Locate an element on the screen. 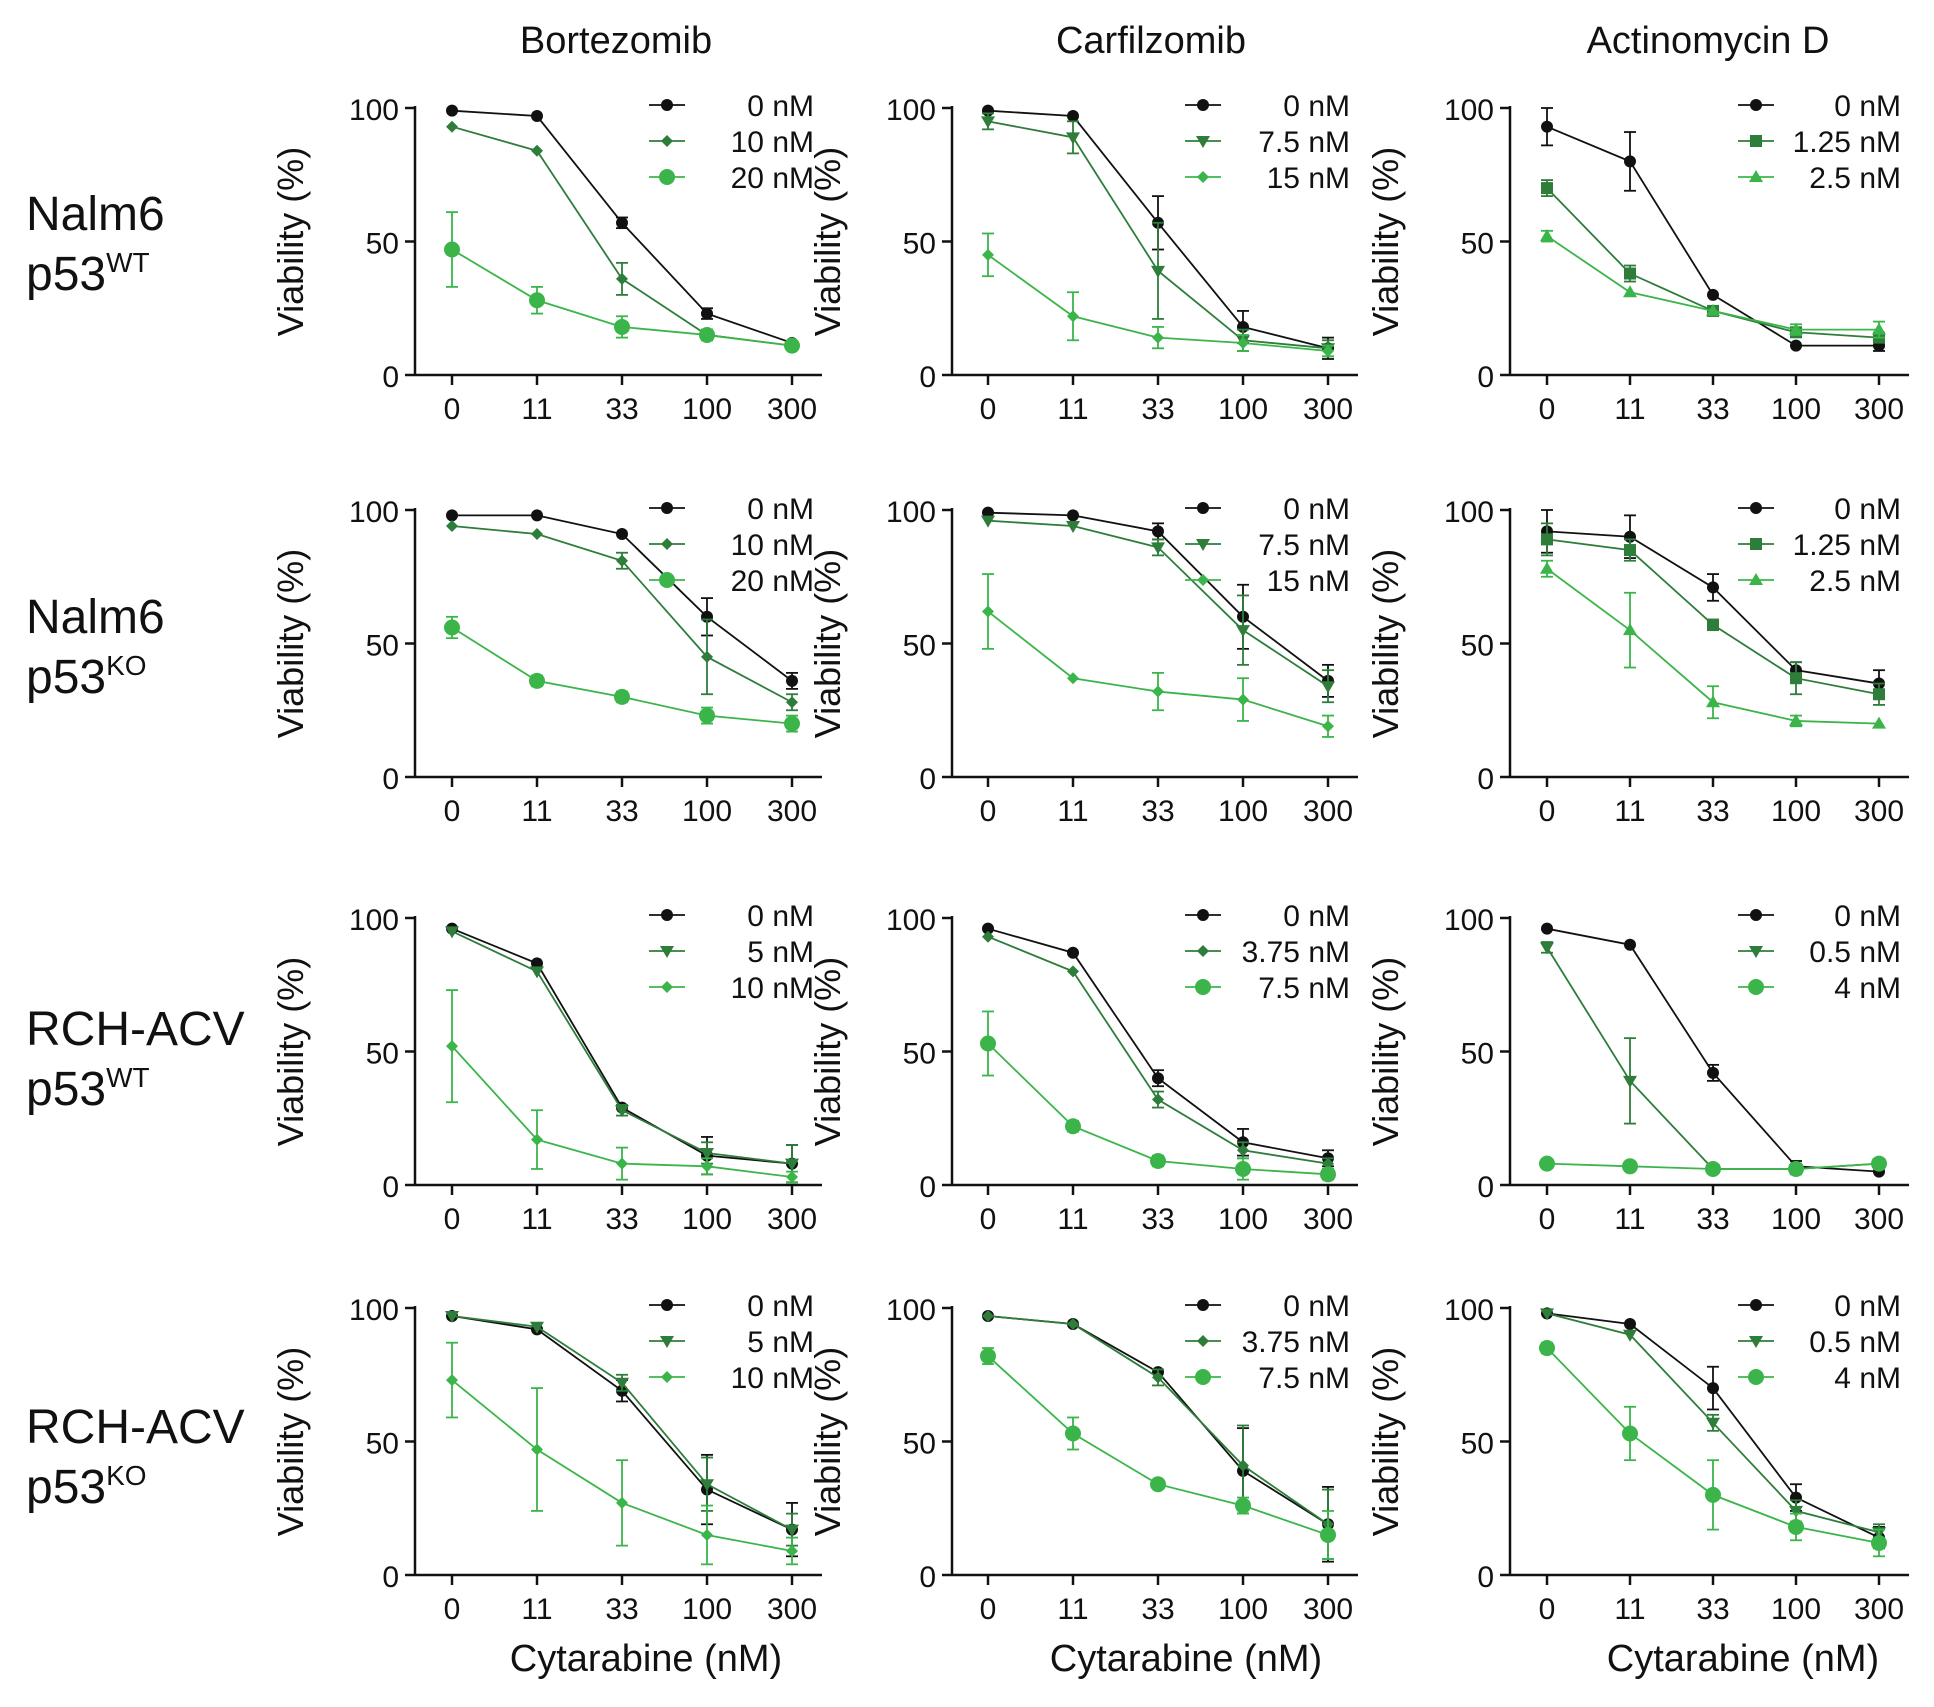 The height and width of the screenshot is (1707, 1934). legend-label: 3.75 nM is located at coordinates (1296, 1342).